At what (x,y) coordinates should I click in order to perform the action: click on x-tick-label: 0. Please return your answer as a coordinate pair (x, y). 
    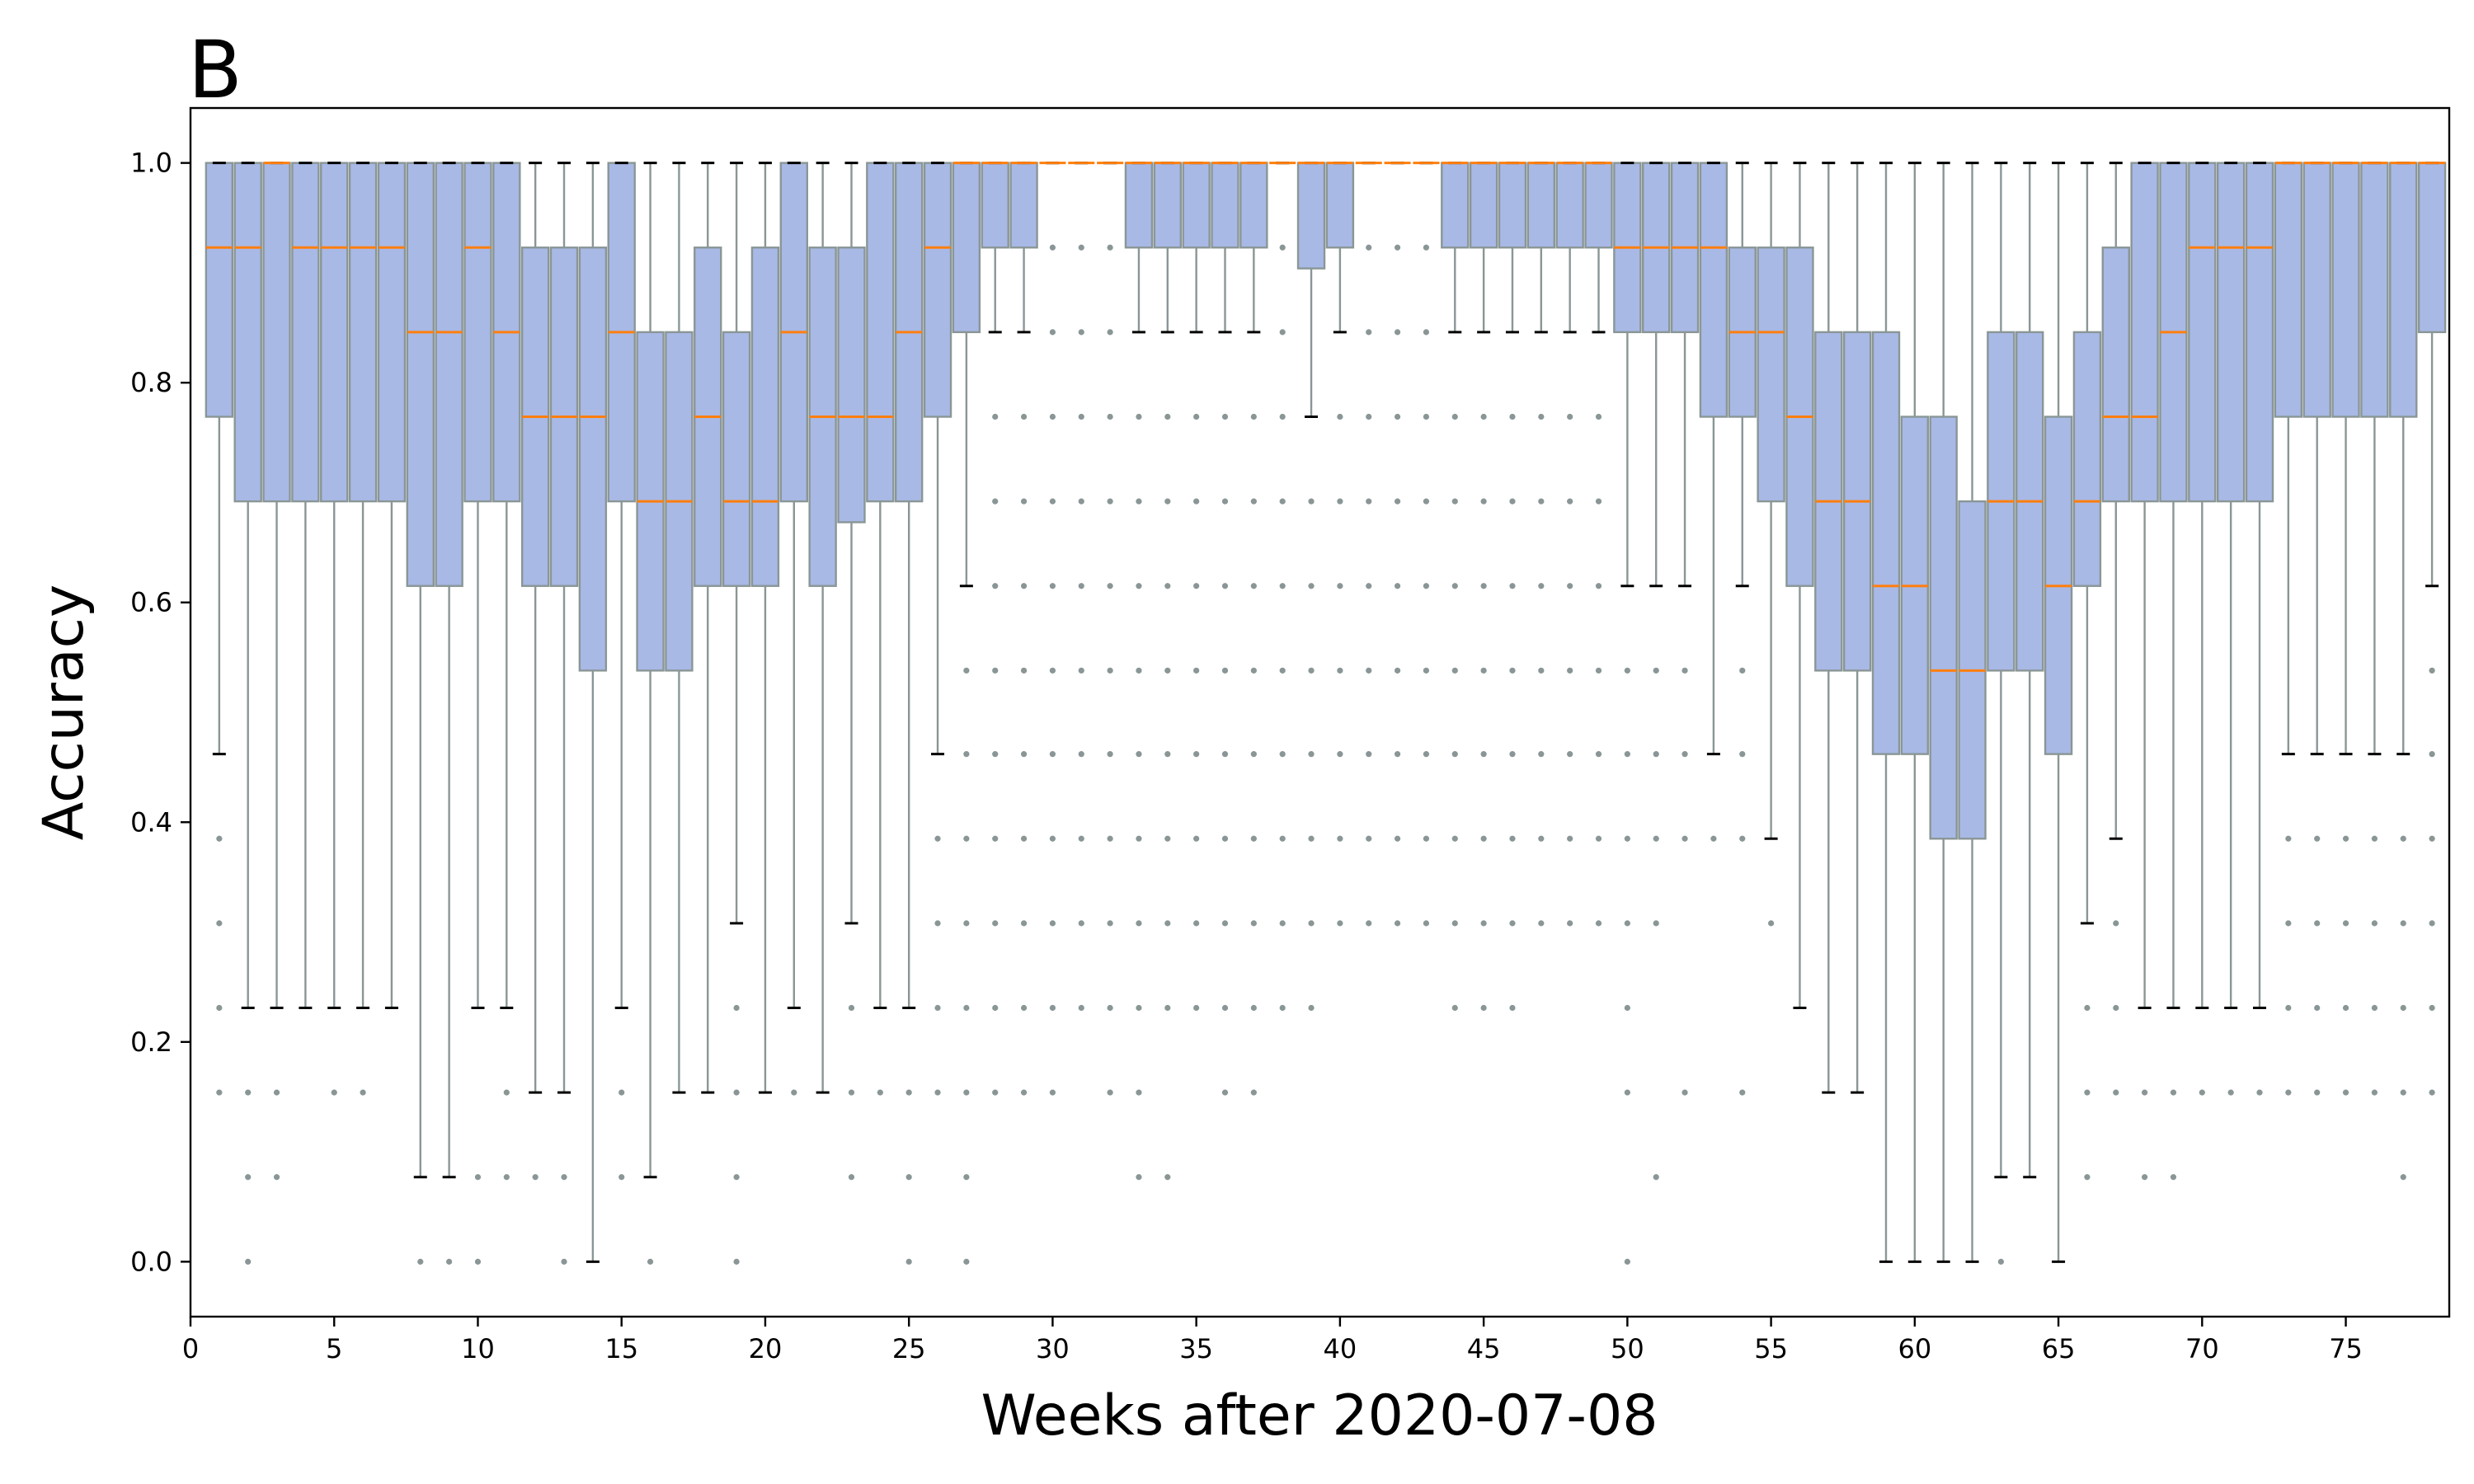
    Looking at the image, I should click on (190, 1348).